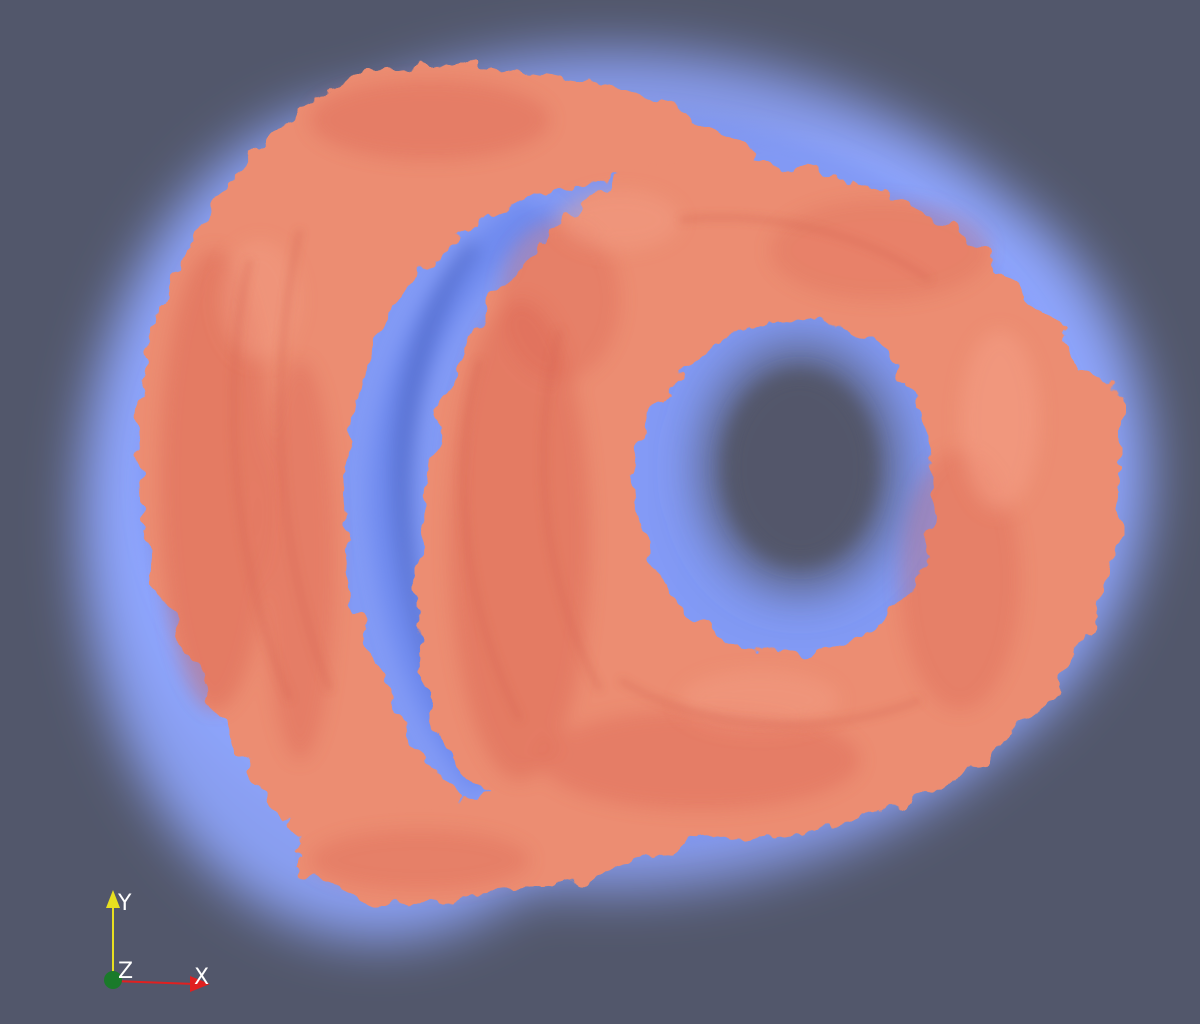 The width and height of the screenshot is (1200, 1024). I want to click on ring-gap, so click(464, 495).